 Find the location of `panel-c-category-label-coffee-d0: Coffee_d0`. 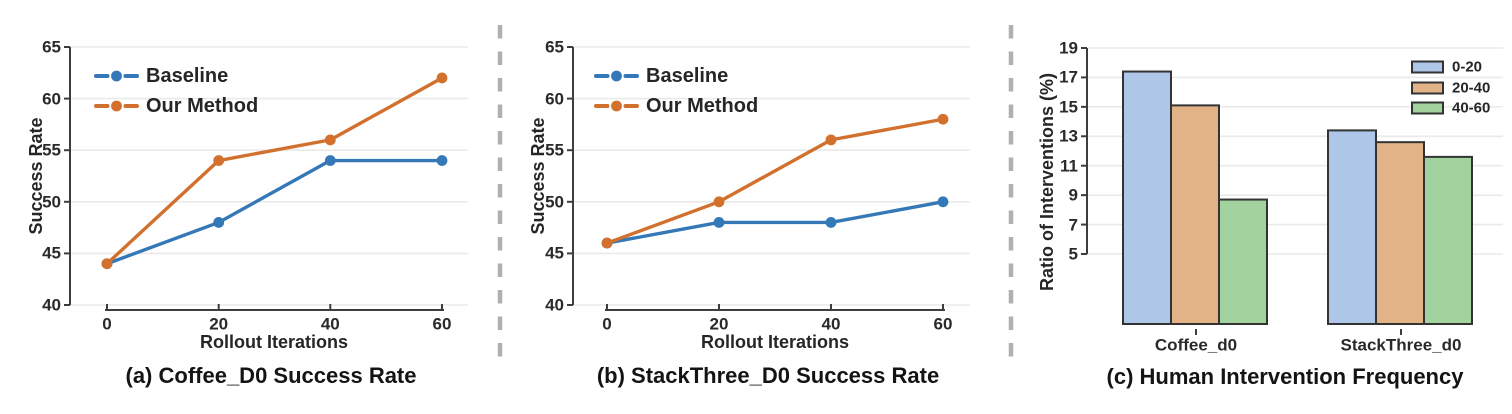

panel-c-category-label-coffee-d0: Coffee_d0 is located at coordinates (1196, 345).